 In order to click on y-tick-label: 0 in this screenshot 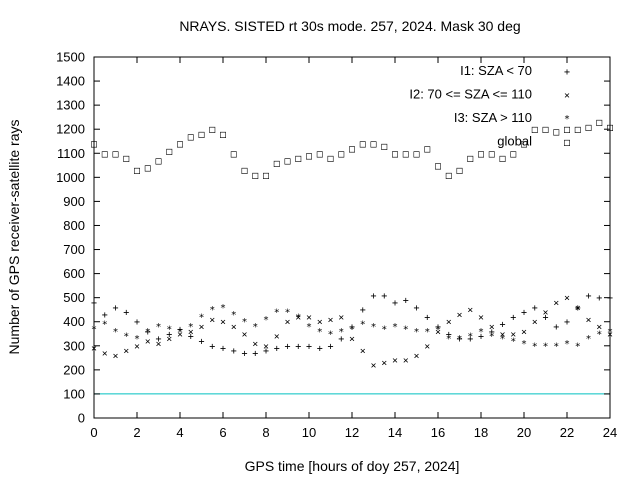, I will do `click(81, 418)`.